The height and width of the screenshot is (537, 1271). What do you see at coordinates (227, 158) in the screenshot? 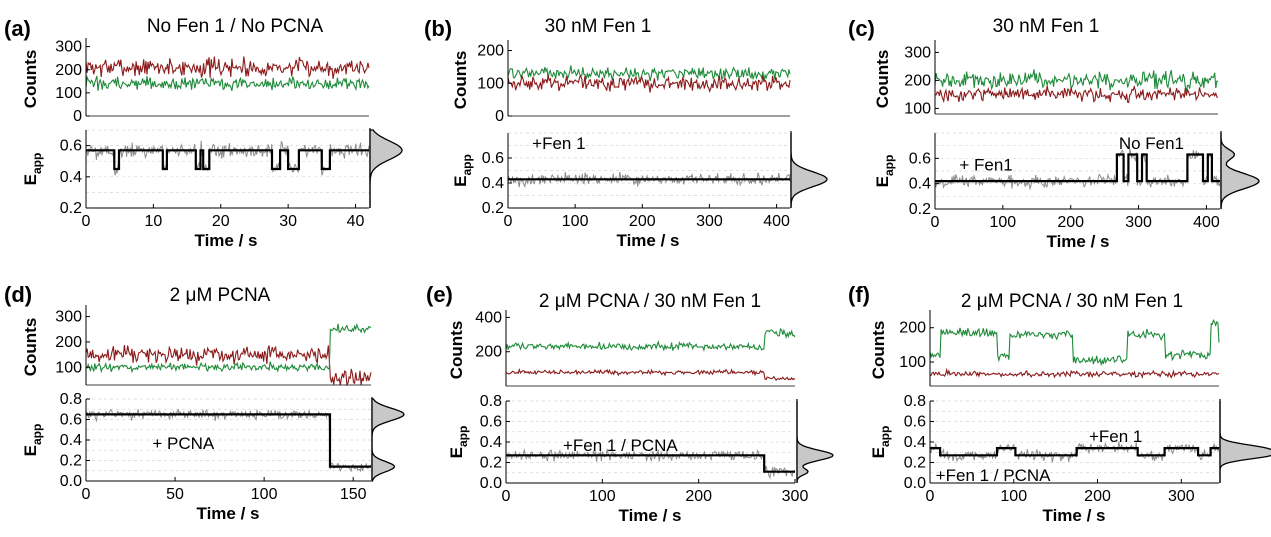
I see `eapp-trace` at bounding box center [227, 158].